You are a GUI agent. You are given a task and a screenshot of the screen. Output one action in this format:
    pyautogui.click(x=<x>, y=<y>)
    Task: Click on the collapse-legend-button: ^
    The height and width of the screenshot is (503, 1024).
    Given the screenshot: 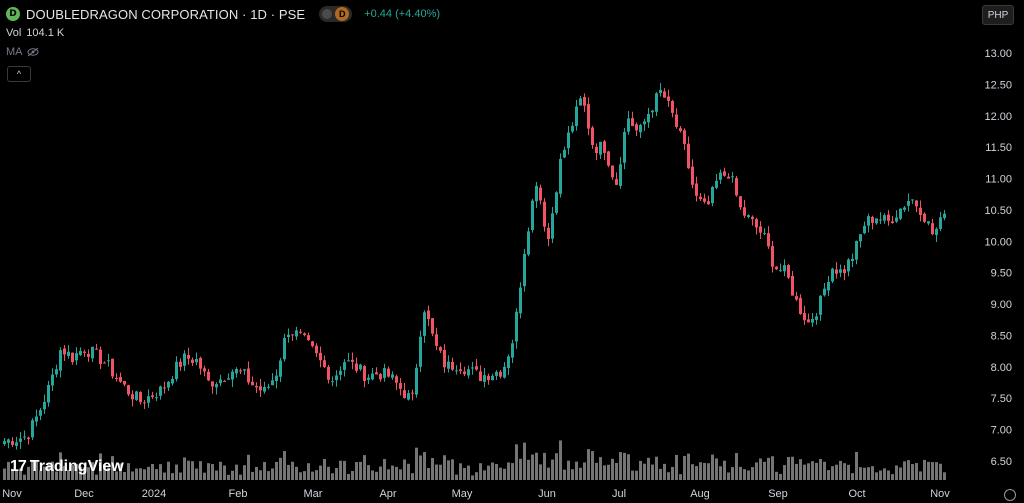 What is the action you would take?
    pyautogui.click(x=19, y=74)
    